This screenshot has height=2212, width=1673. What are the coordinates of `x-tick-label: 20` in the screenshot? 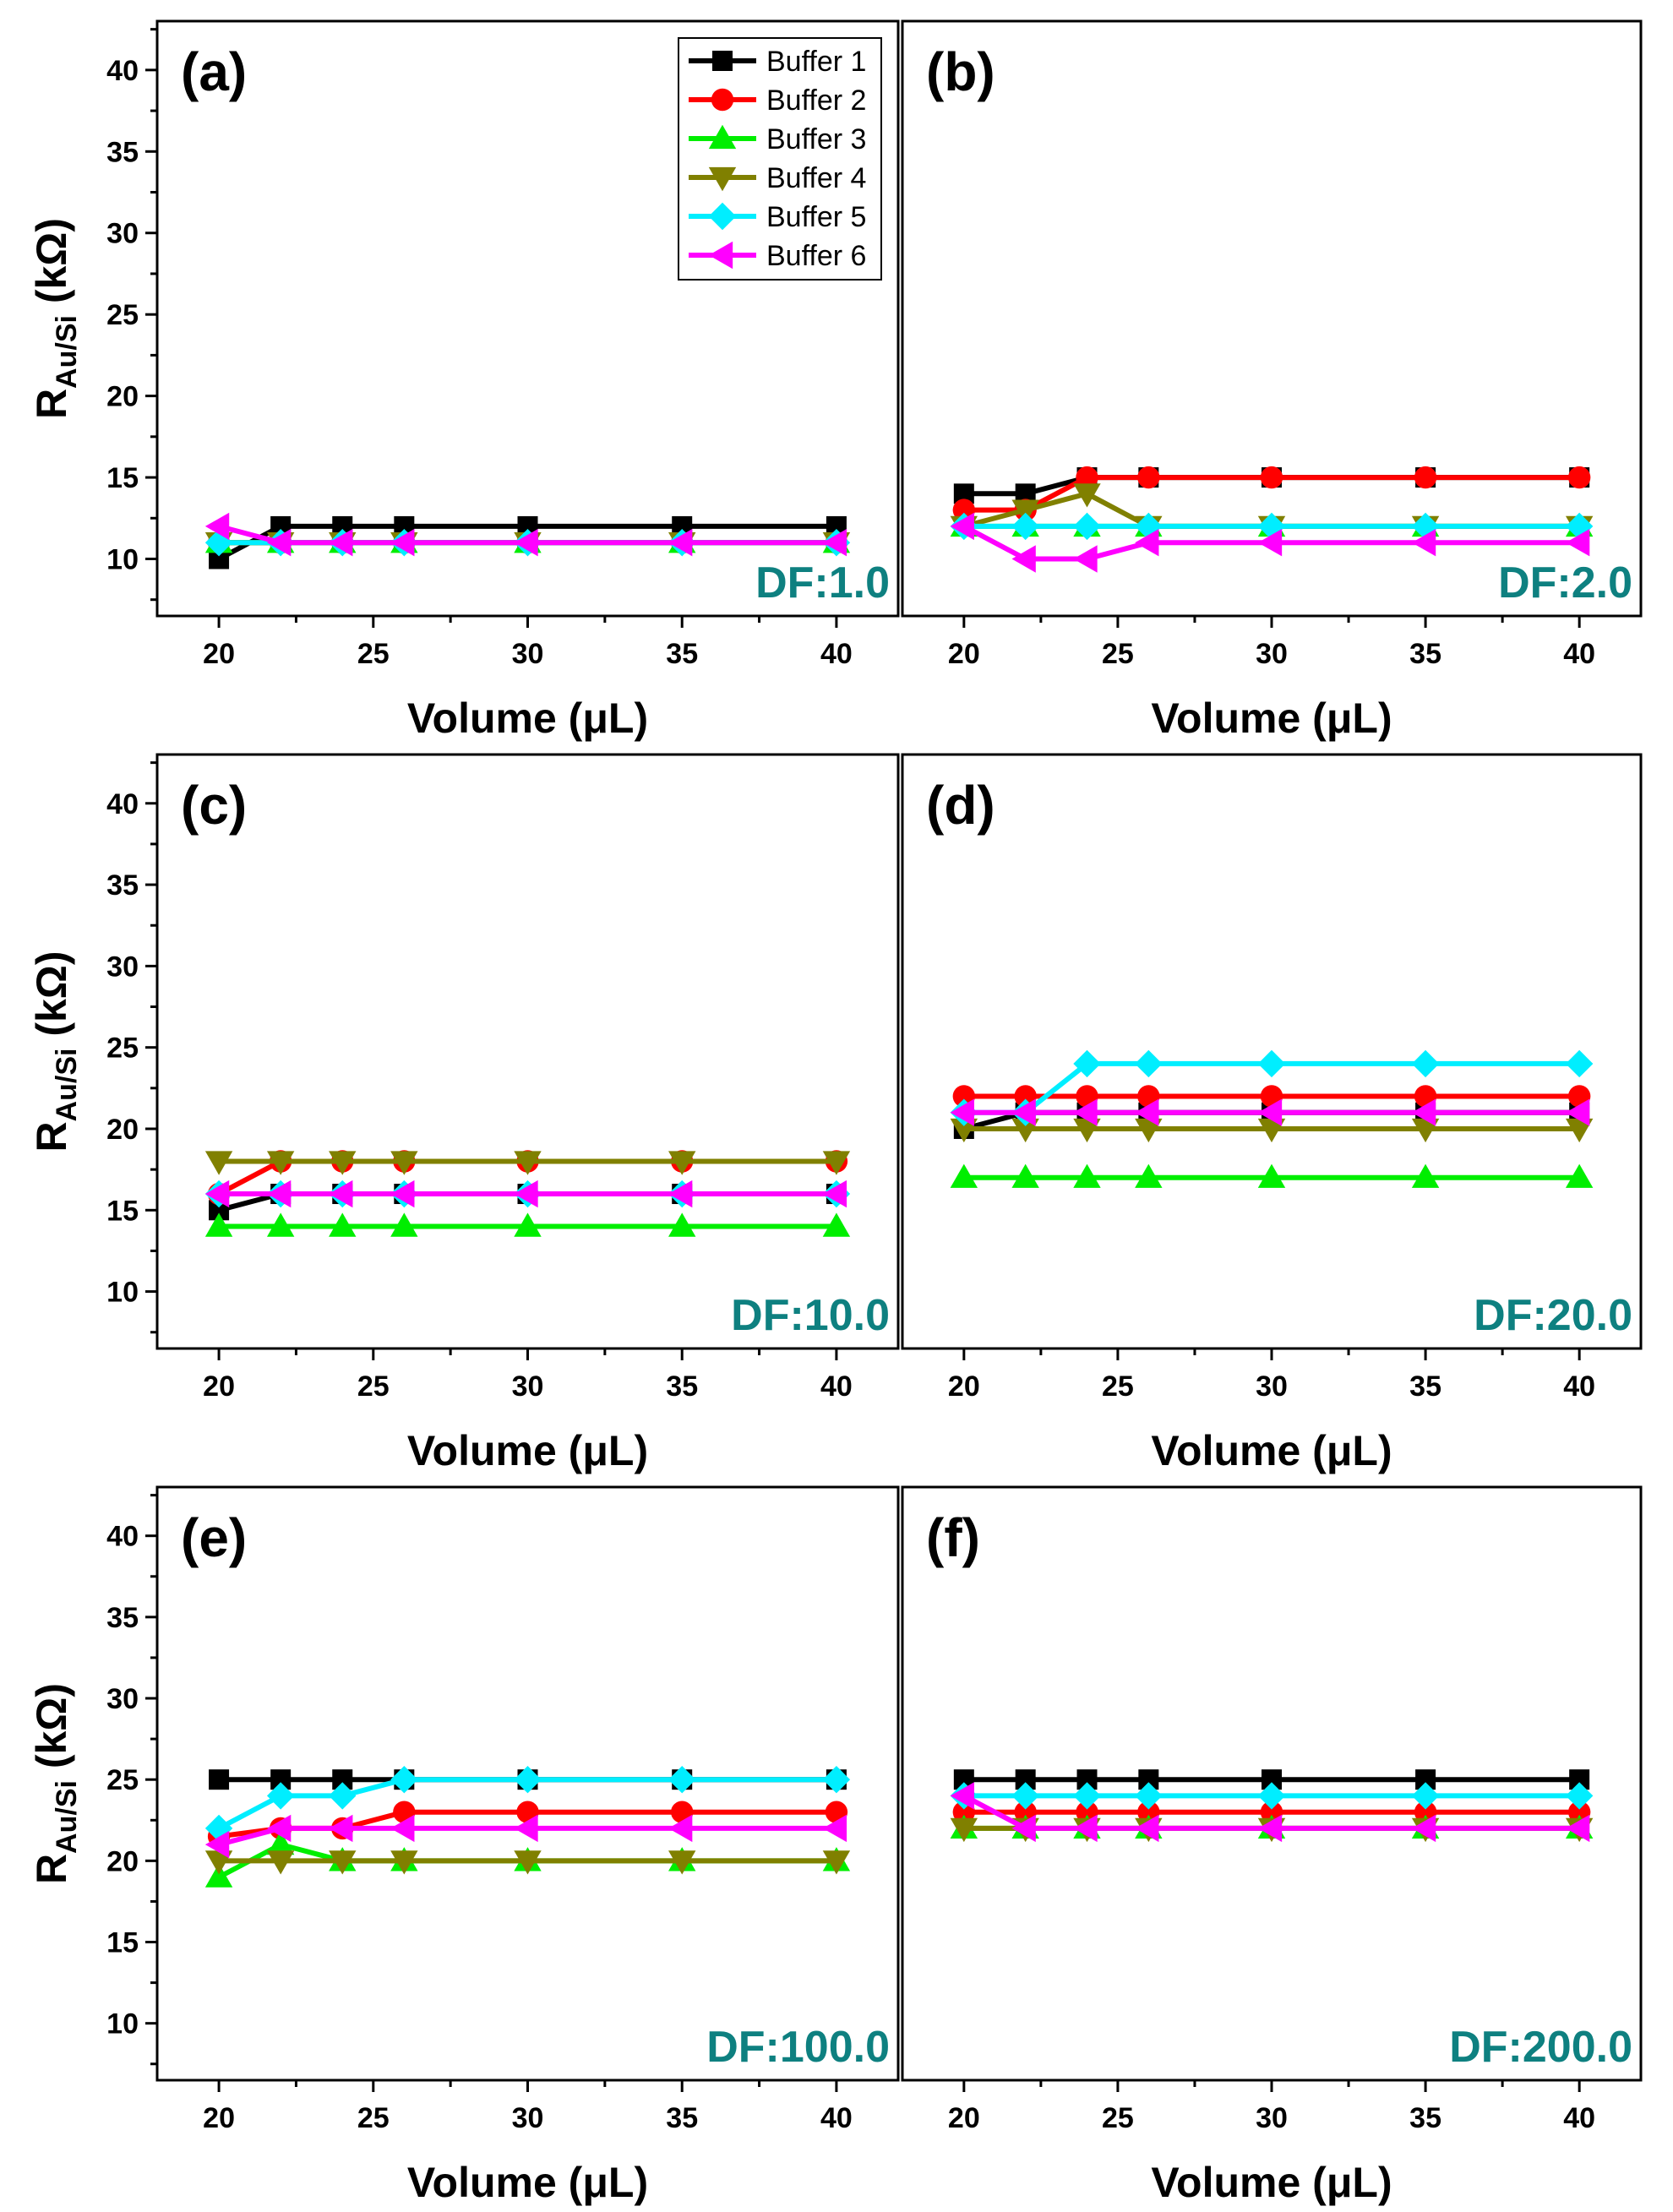 It's located at (964, 654).